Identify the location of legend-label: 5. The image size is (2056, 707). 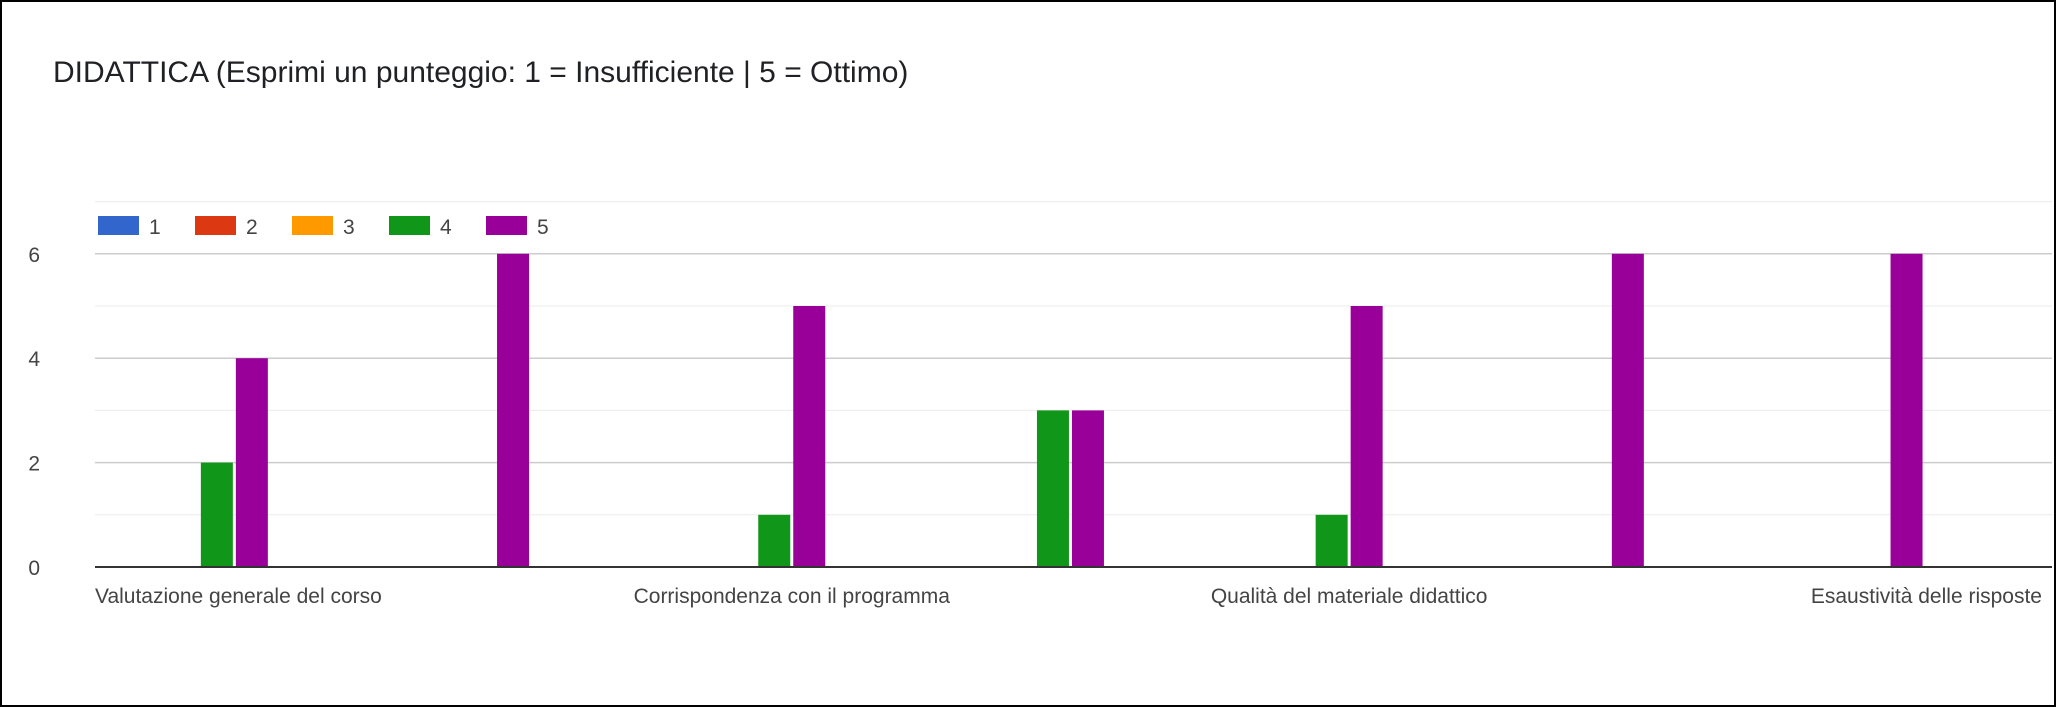
(543, 227).